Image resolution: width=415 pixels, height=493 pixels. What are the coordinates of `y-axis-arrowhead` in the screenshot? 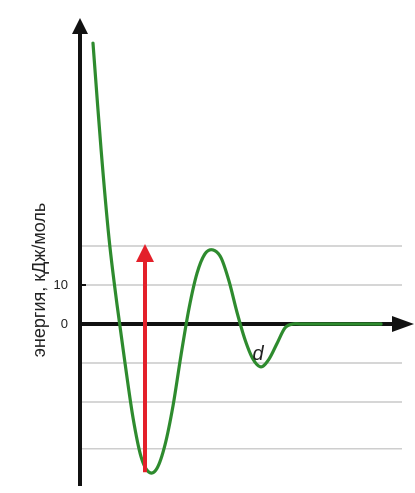 It's located at (80, 26).